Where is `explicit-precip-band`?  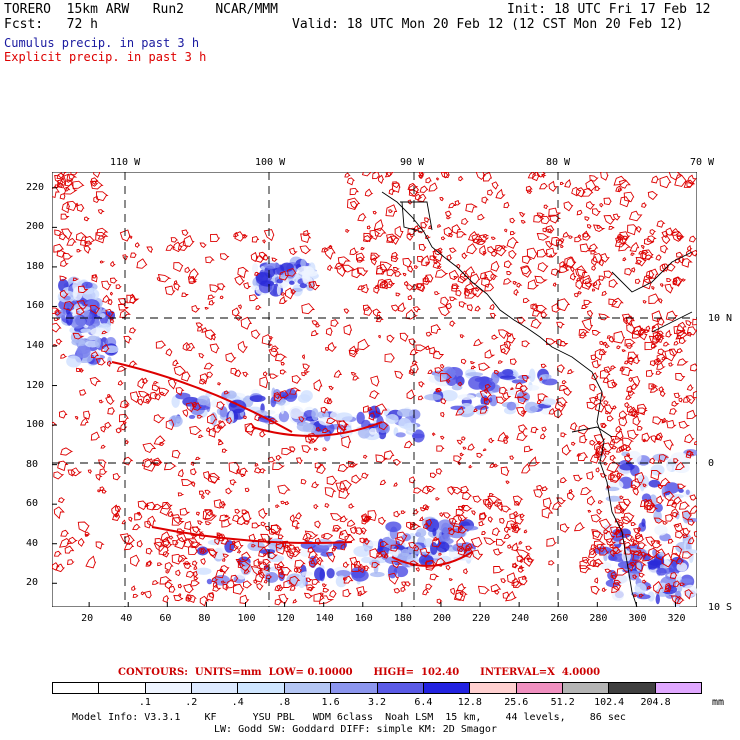 explicit-precip-band is located at coordinates (202, 397).